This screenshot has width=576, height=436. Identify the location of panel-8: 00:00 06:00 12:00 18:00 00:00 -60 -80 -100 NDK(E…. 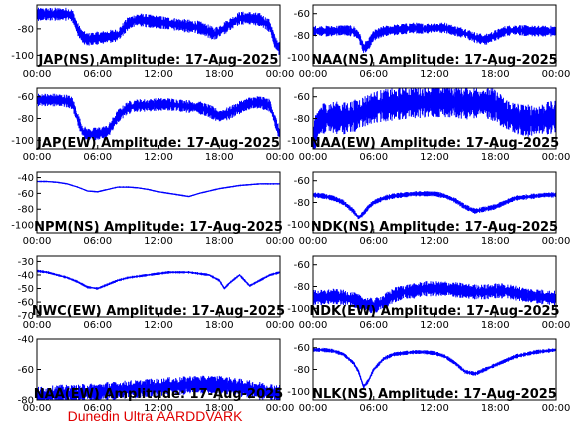
(429, 293).